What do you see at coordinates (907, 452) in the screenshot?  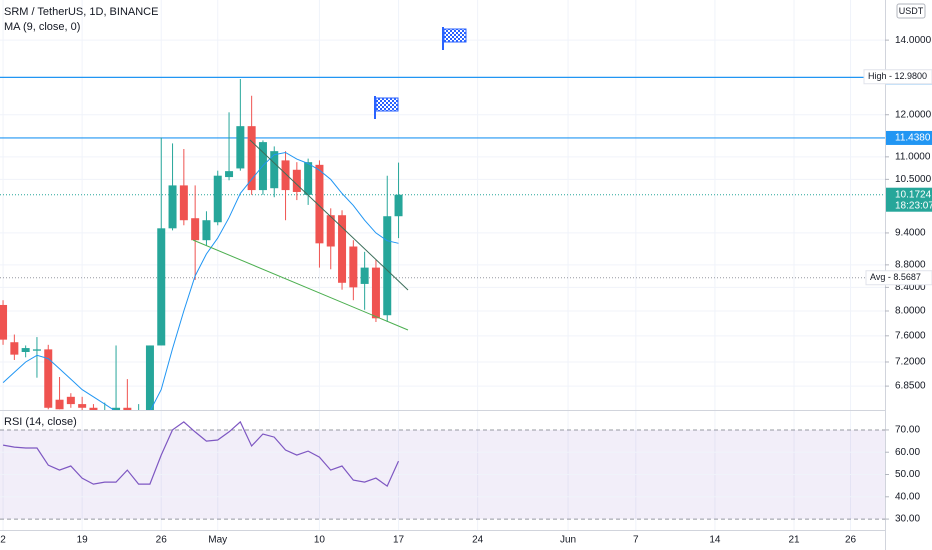 I see `y-tick-label: 60.00` at bounding box center [907, 452].